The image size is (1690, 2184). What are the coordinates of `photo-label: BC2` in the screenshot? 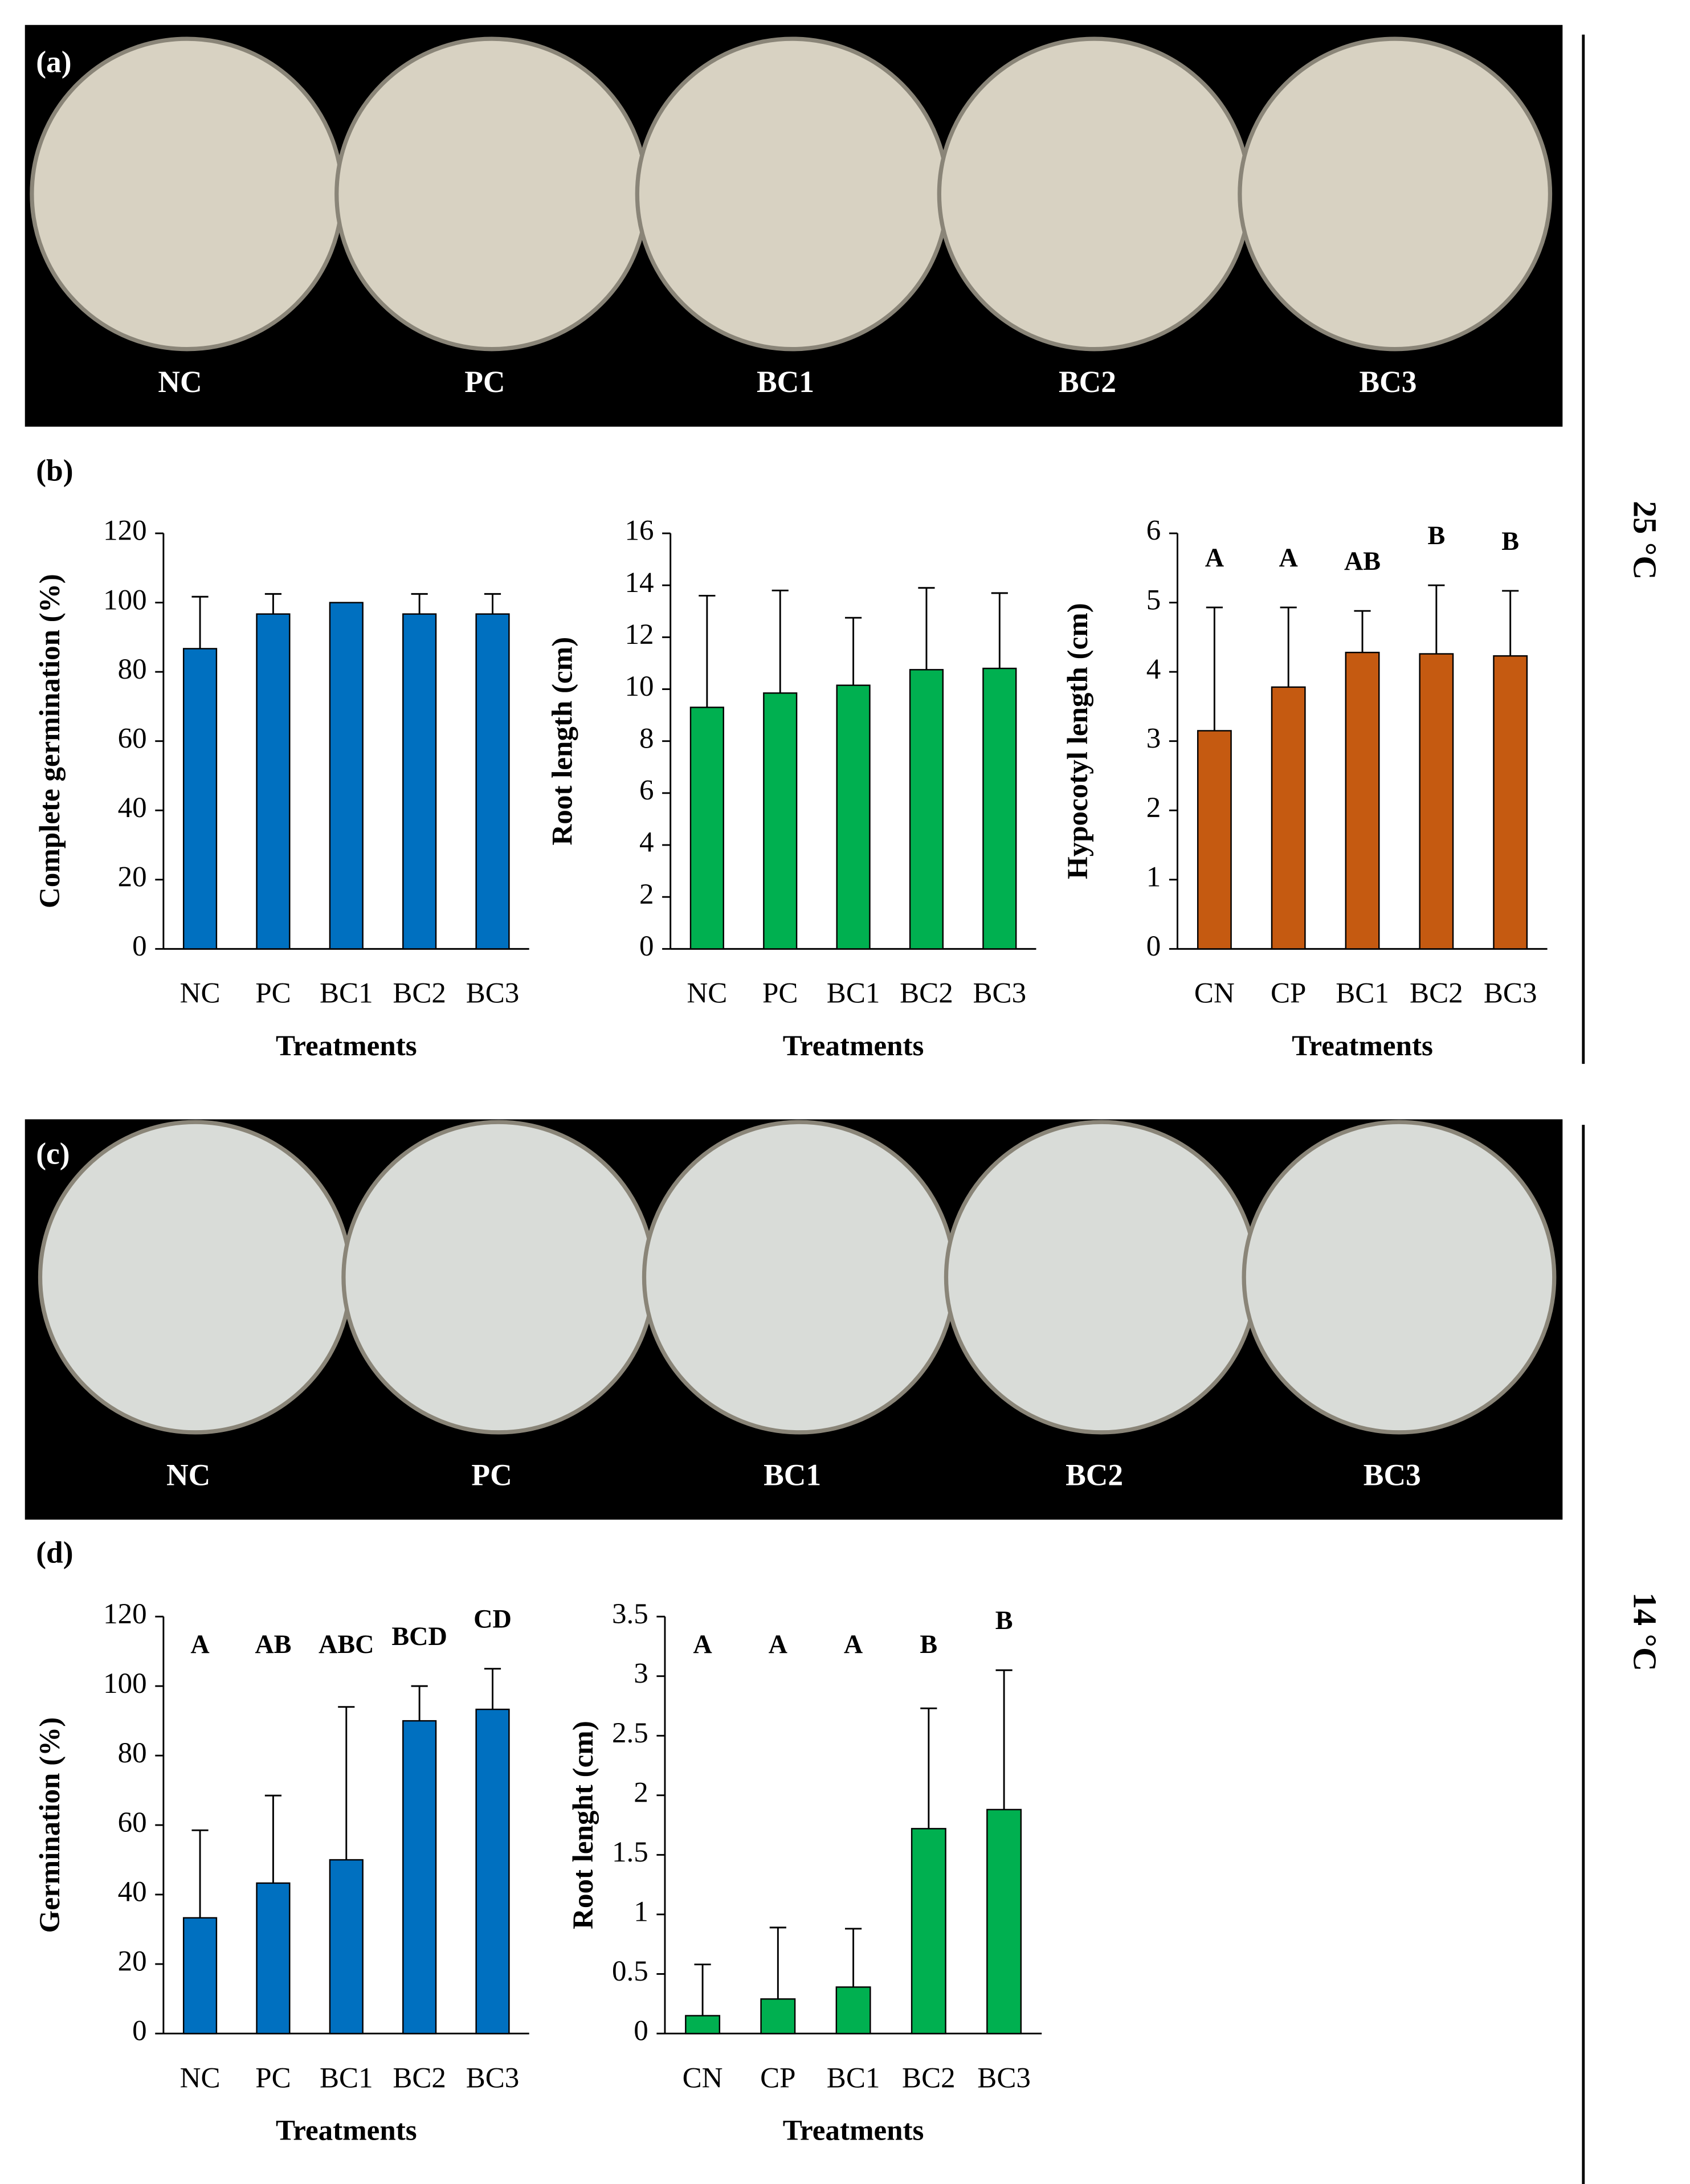 It's located at (1087, 382).